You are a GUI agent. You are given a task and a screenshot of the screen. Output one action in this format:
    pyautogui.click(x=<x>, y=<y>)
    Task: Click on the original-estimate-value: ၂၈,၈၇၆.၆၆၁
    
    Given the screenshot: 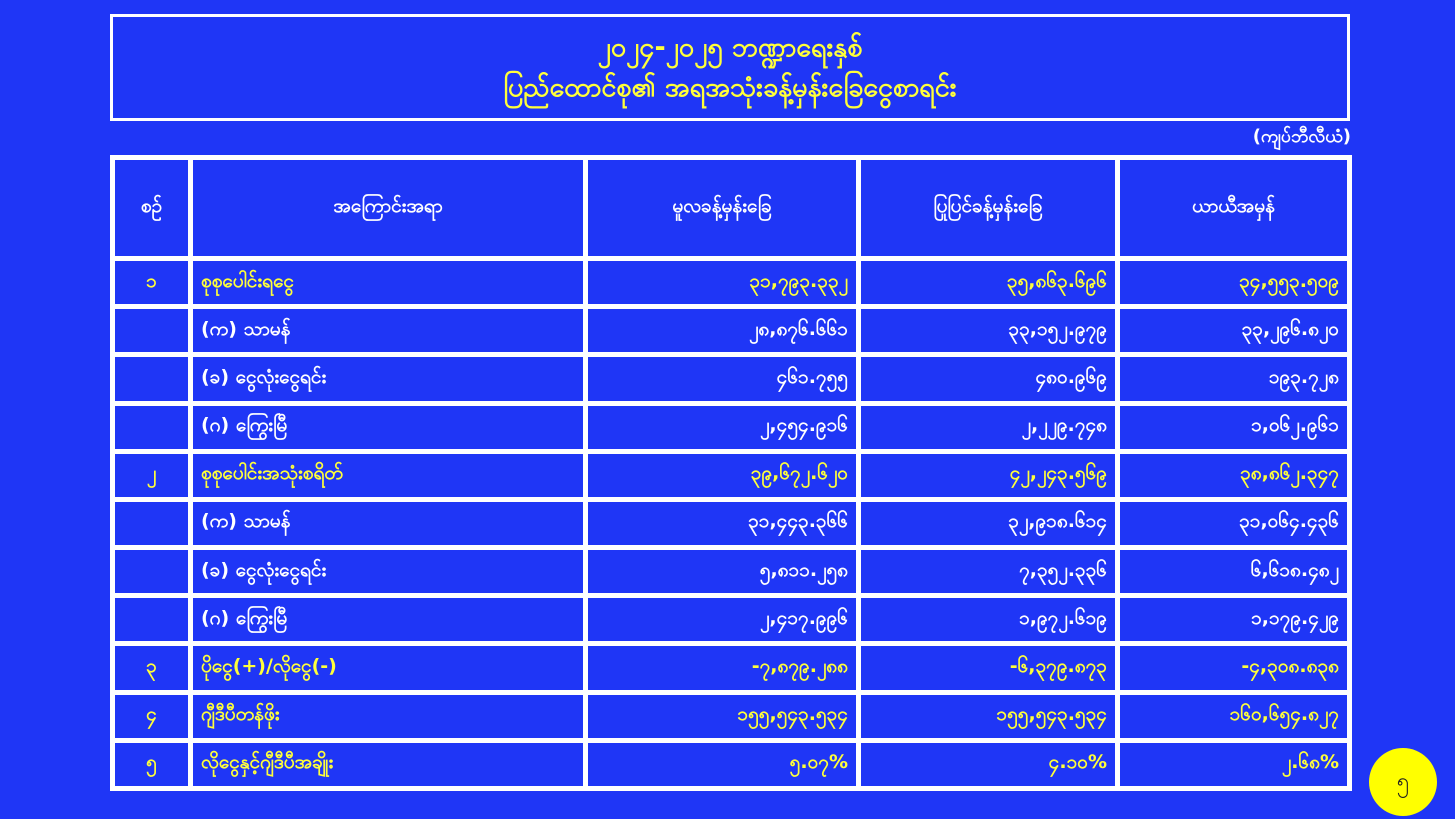 What is the action you would take?
    pyautogui.click(x=722, y=331)
    